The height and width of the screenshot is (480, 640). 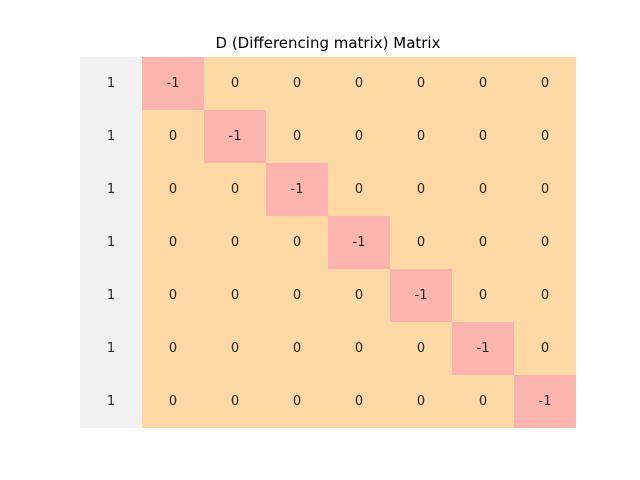 What do you see at coordinates (421, 189) in the screenshot?
I see `matrix-cell-label-r2-c5: 0` at bounding box center [421, 189].